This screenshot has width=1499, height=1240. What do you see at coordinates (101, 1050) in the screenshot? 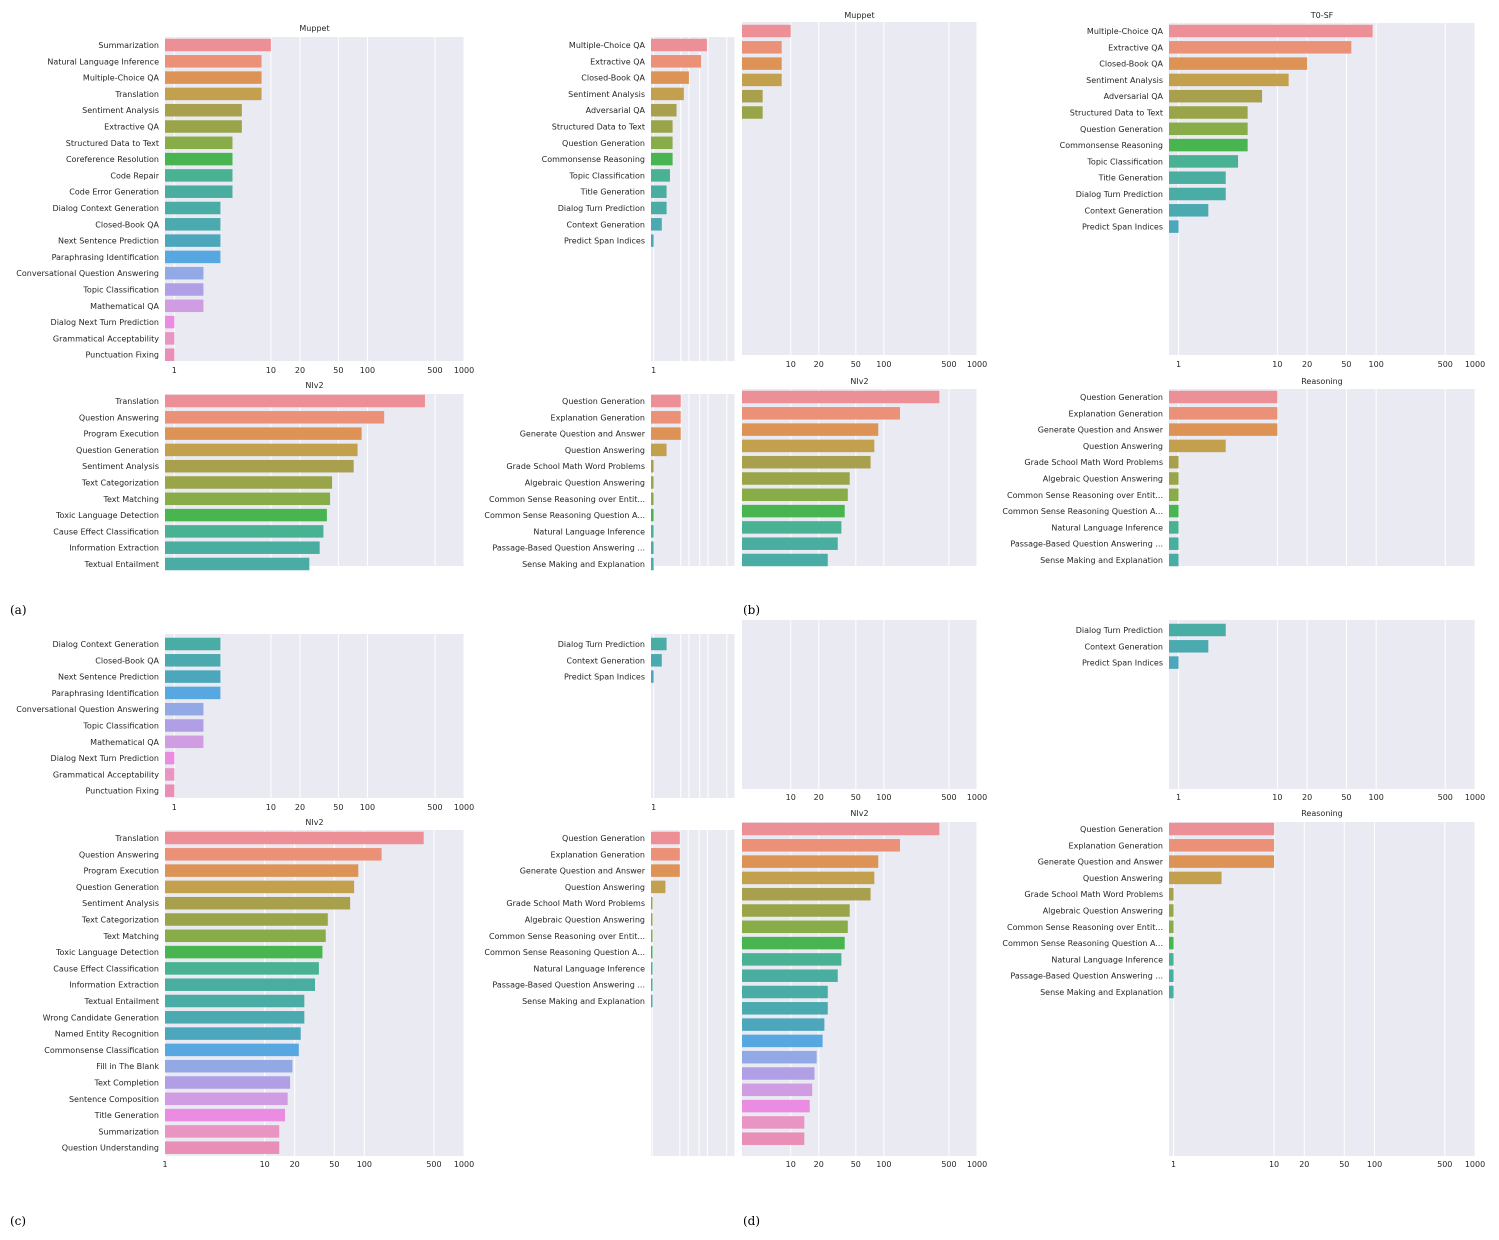
I see `category-label: Commonsense Classification` at bounding box center [101, 1050].